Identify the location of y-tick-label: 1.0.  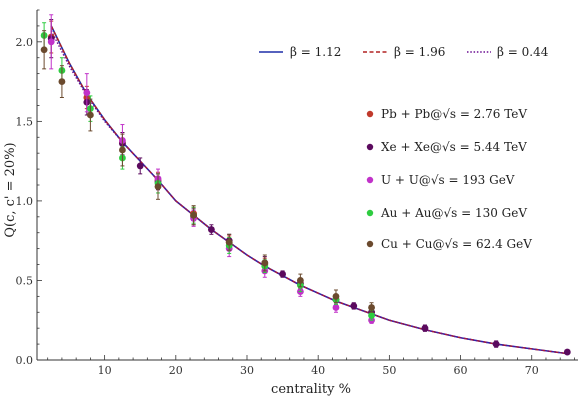
(25, 201).